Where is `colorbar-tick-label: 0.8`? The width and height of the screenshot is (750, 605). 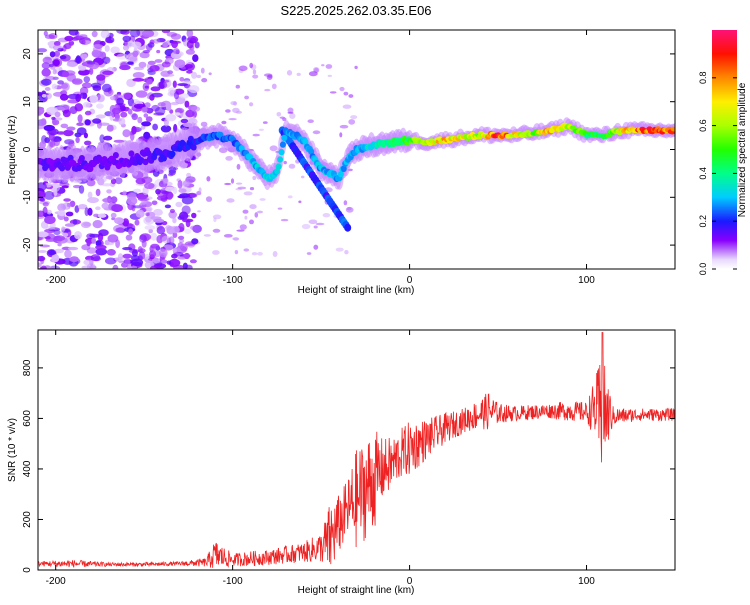 colorbar-tick-label: 0.8 is located at coordinates (703, 78).